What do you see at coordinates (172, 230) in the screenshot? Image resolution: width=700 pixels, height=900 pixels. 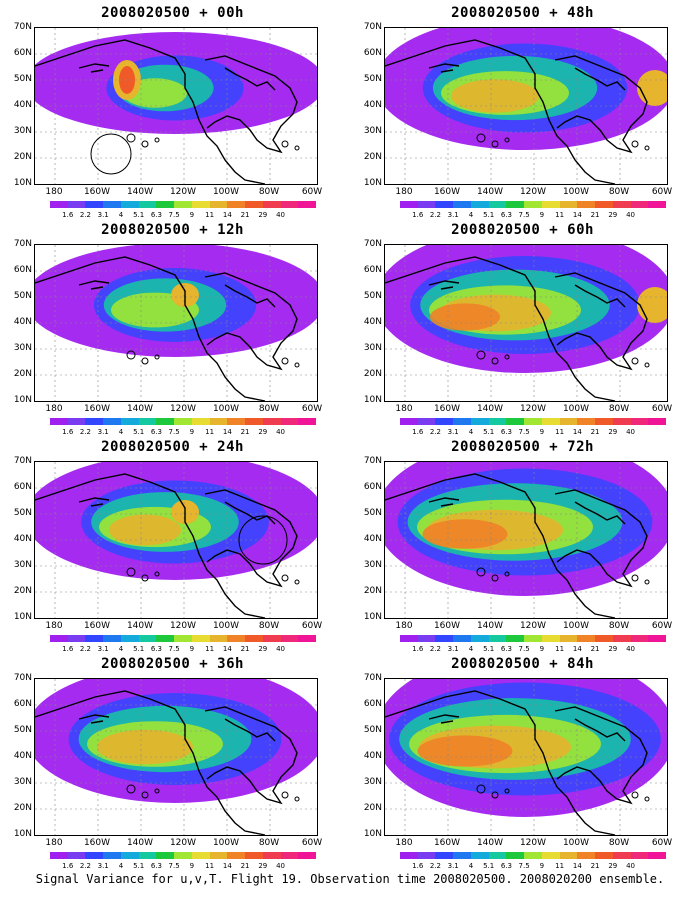 I see `panel-title: 2008020500 + 12h` at bounding box center [172, 230].